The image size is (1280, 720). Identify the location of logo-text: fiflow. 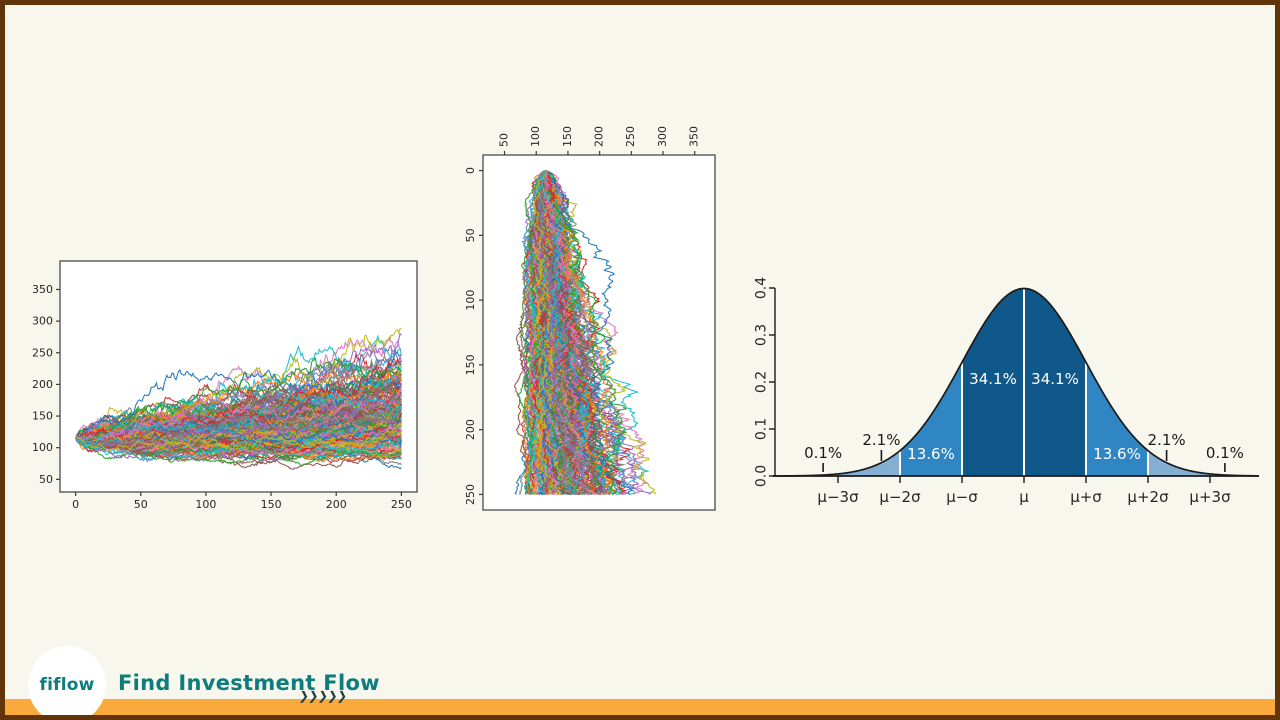
(67, 685).